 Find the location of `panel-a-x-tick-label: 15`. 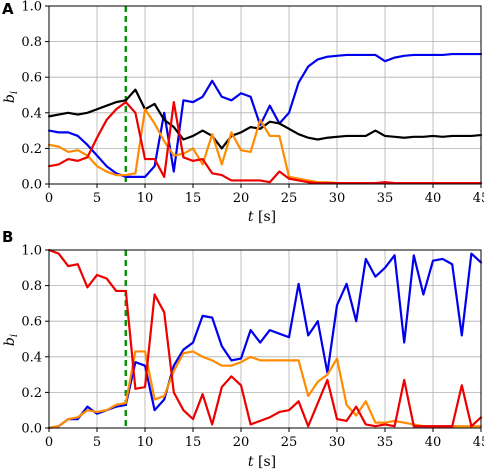

panel-a-x-tick-label: 15 is located at coordinates (193, 198).